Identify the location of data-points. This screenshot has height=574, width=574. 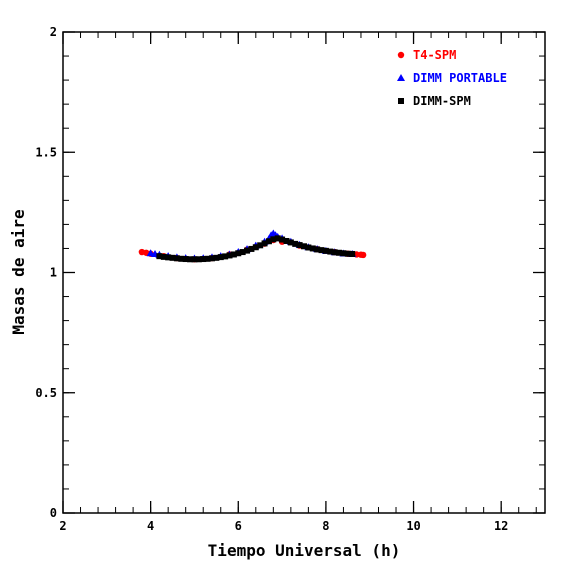
(252, 246).